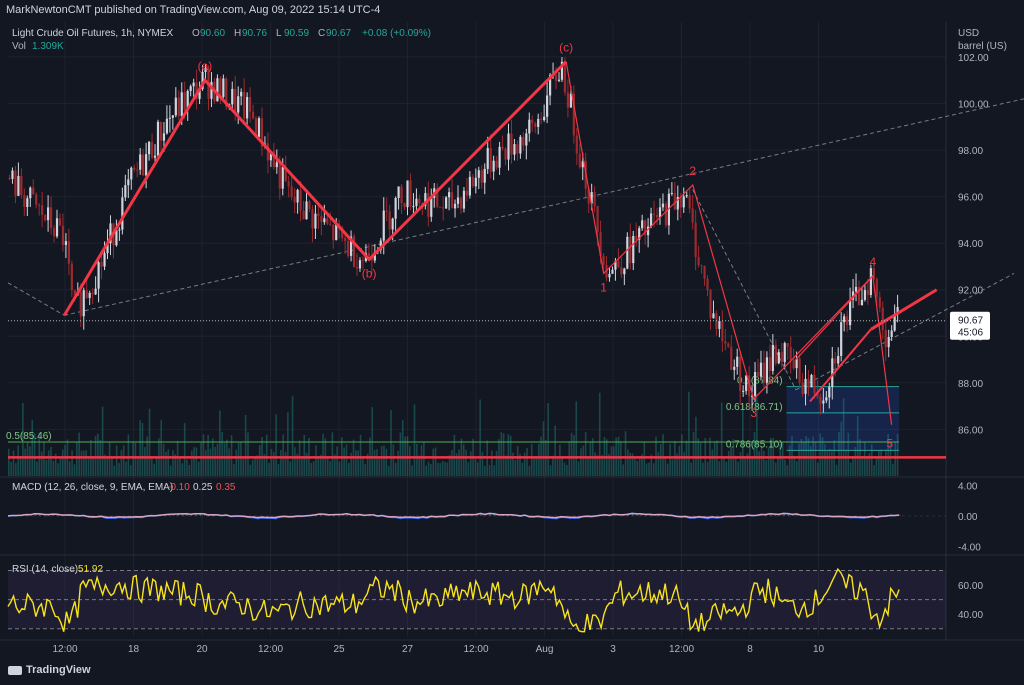  Describe the element at coordinates (970, 333) in the screenshot. I see `countdown: 45:06` at that location.